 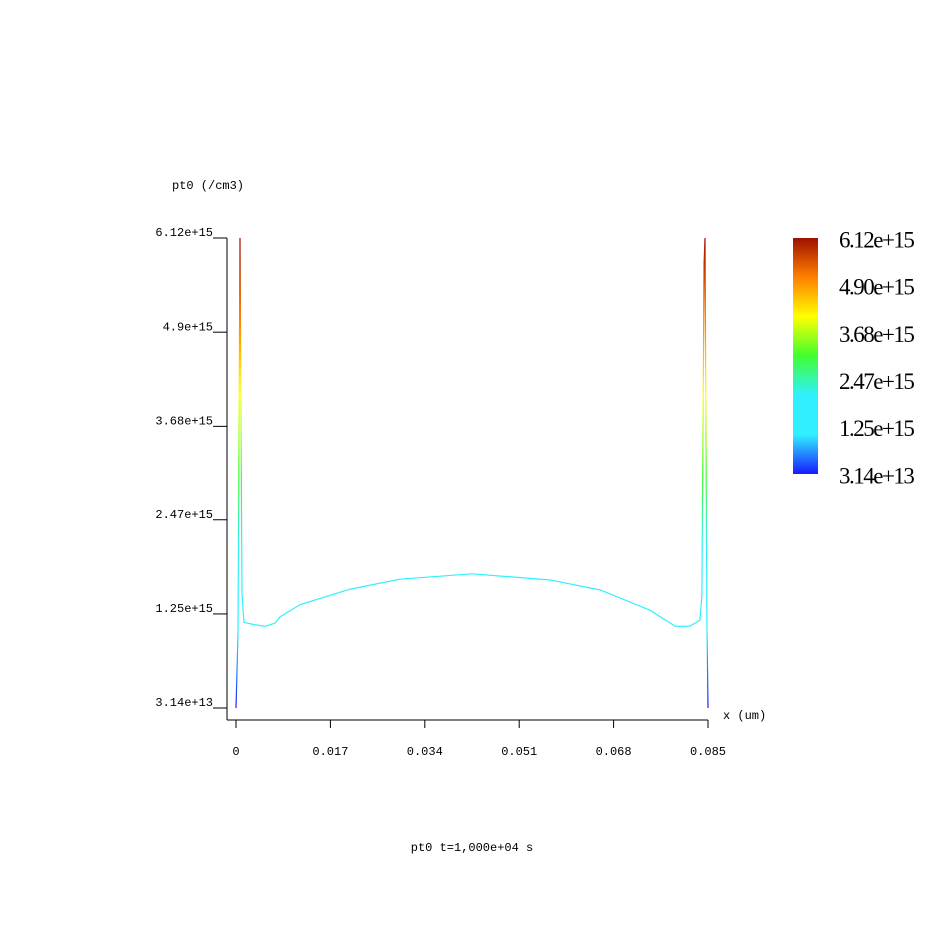 I want to click on y-tick-label: 4.9e+15, so click(x=188, y=327).